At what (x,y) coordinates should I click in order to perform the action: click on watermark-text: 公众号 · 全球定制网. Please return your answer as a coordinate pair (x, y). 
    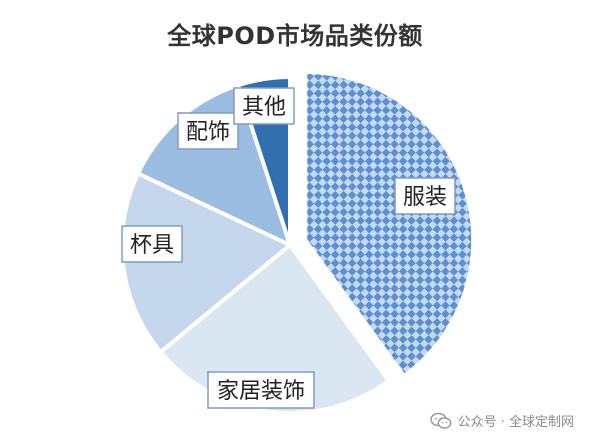
    Looking at the image, I should click on (515, 422).